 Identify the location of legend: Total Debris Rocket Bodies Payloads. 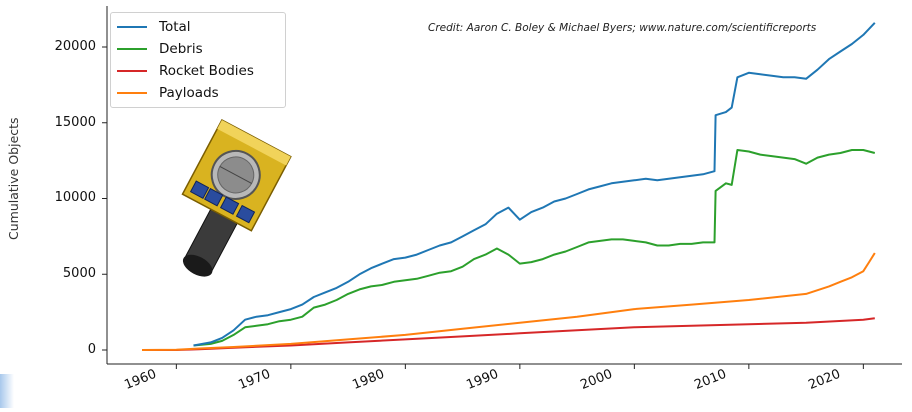
(198, 60).